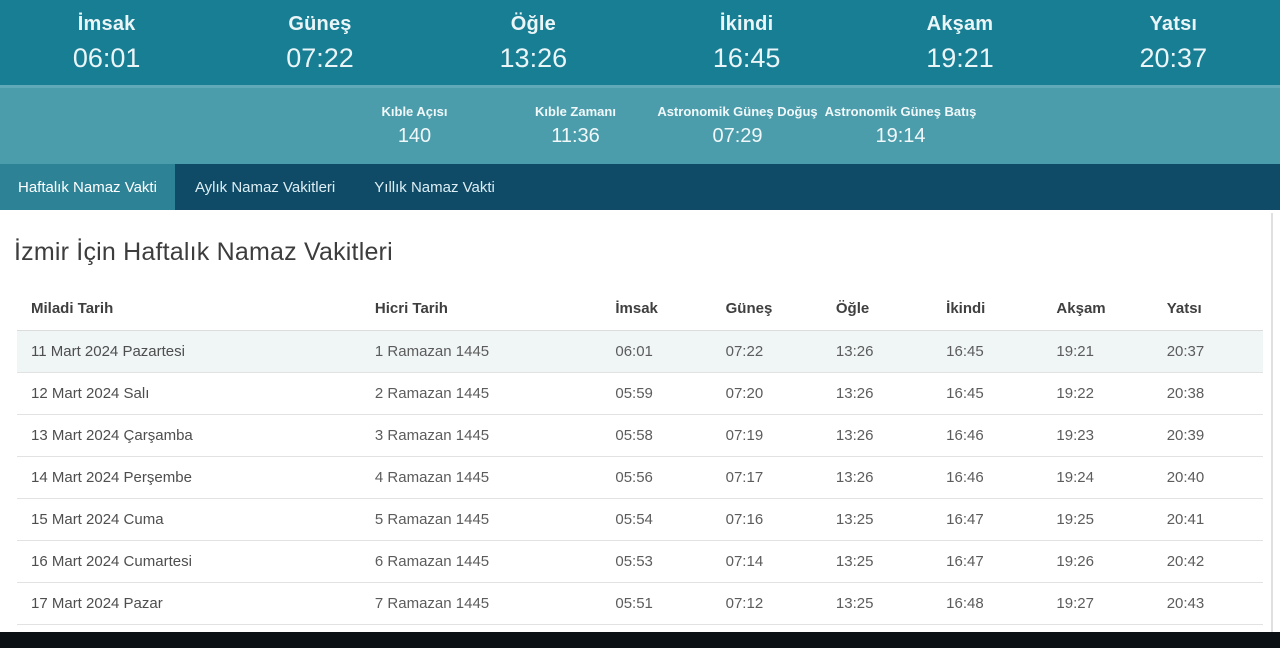 The height and width of the screenshot is (648, 1280). I want to click on col-header-hicri-tarih: Hicri Tarih, so click(481, 309).